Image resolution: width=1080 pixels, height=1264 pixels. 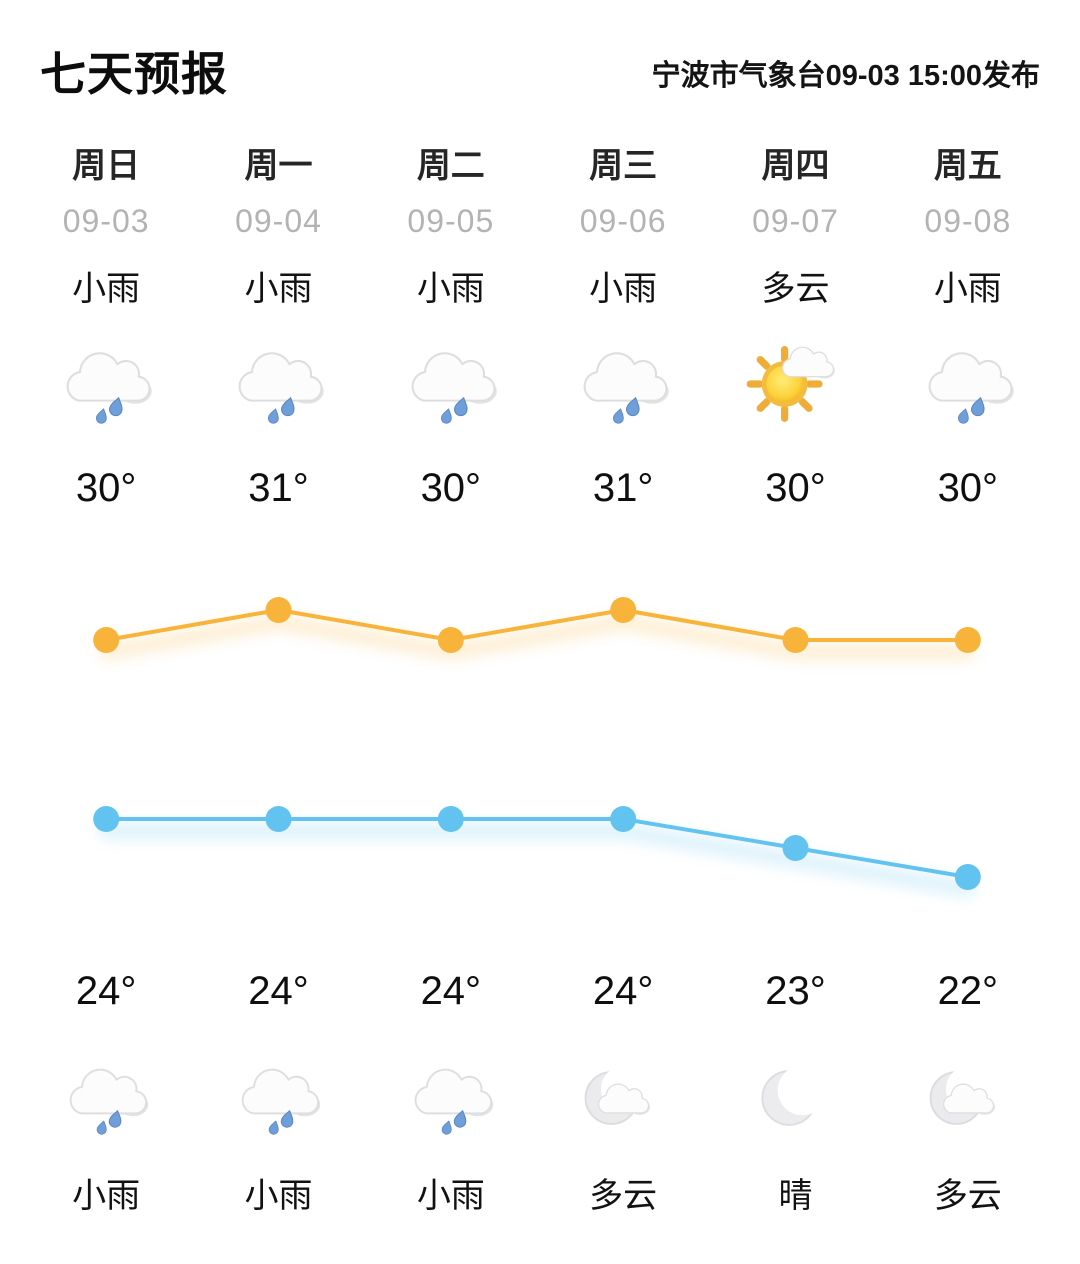 What do you see at coordinates (450, 165) in the screenshot?
I see `weekday-label: 周二` at bounding box center [450, 165].